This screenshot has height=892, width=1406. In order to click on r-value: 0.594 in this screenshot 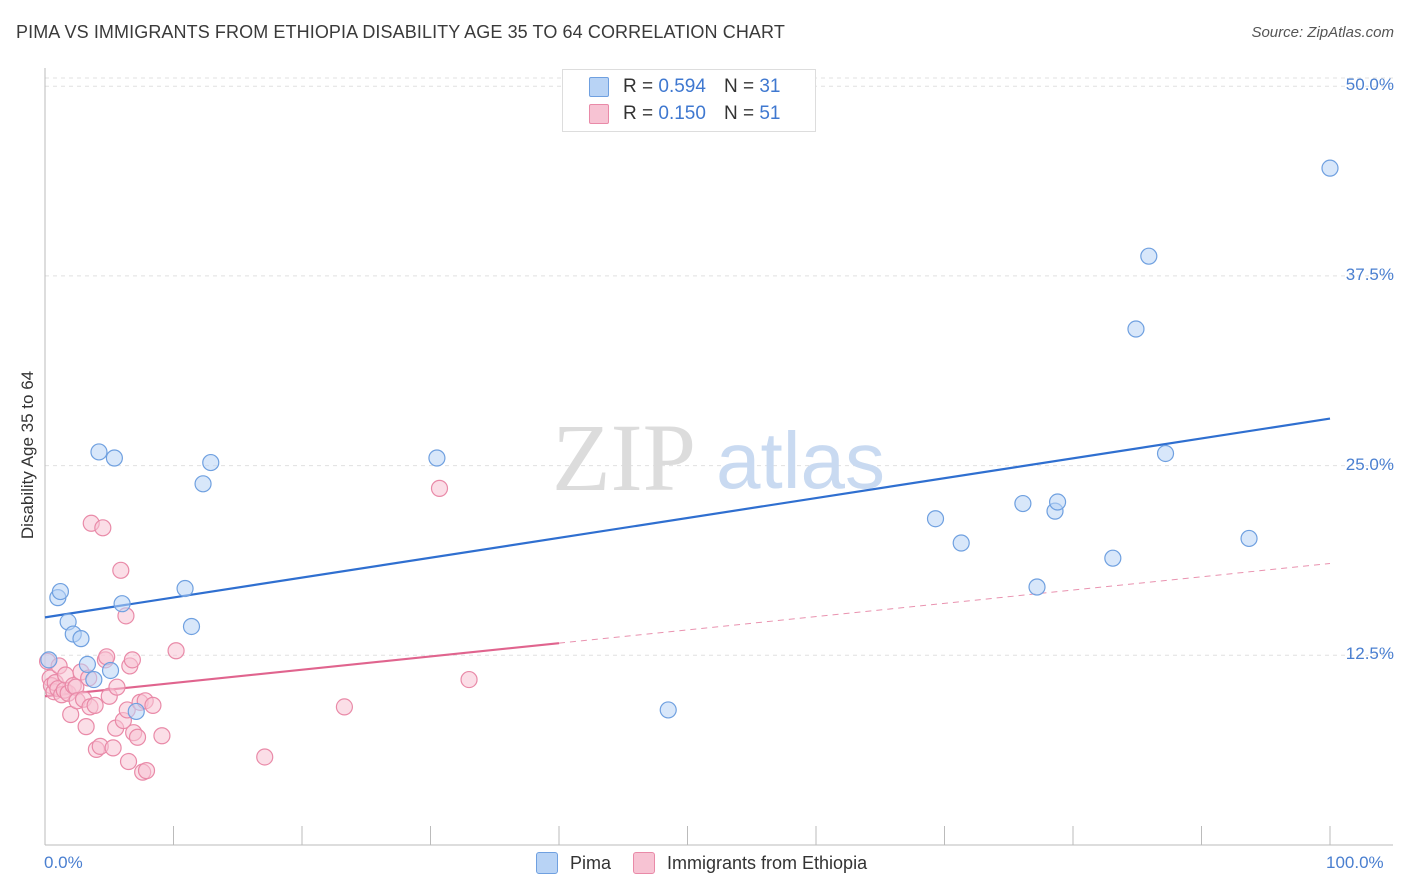, I will do `click(682, 86)`.